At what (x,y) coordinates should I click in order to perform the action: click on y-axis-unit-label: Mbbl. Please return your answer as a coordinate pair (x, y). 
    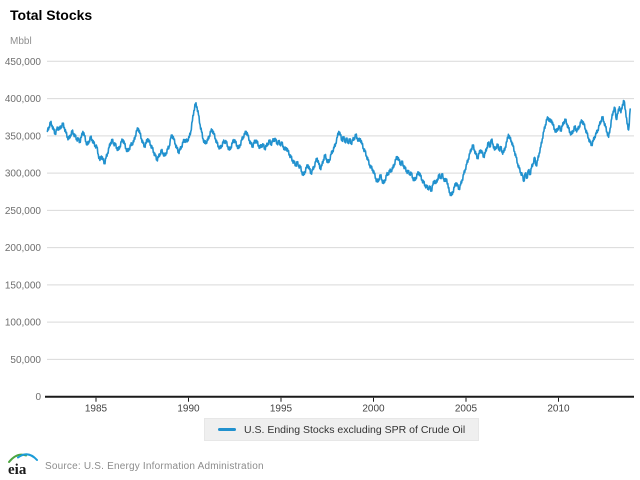
    Looking at the image, I should click on (21, 41).